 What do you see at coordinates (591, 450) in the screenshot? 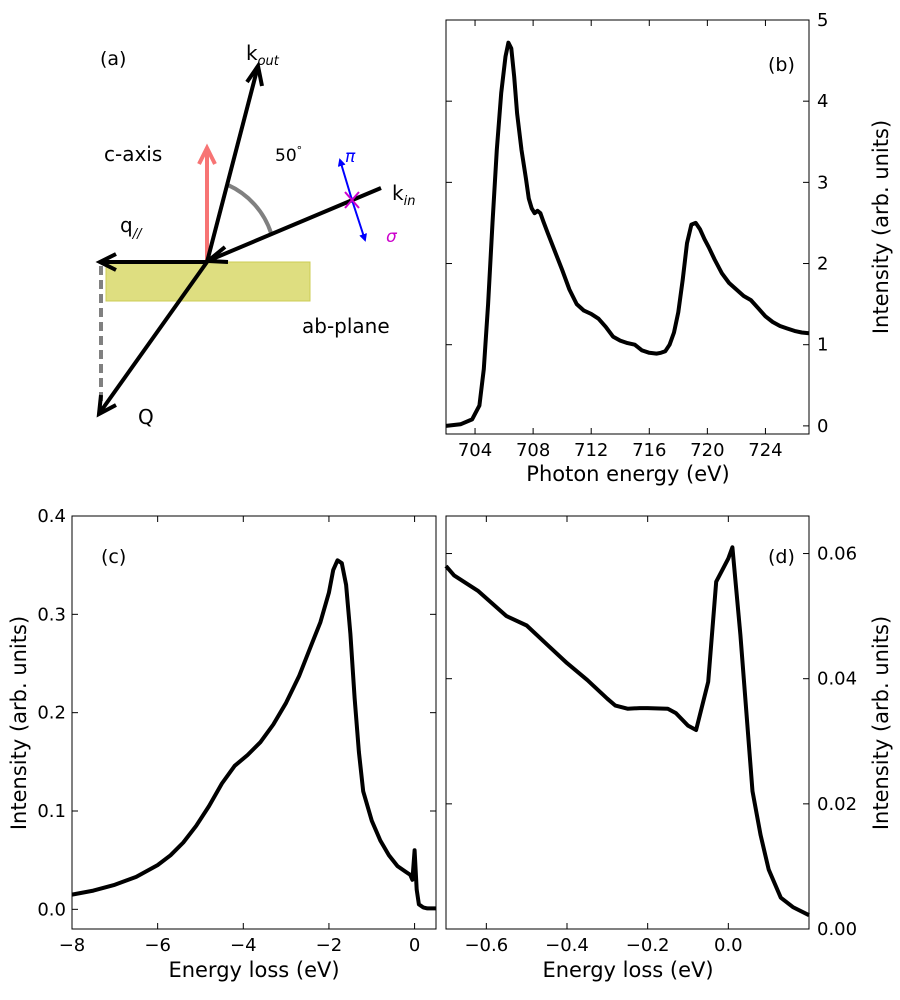
I see `x-tick-label: 712` at bounding box center [591, 450].